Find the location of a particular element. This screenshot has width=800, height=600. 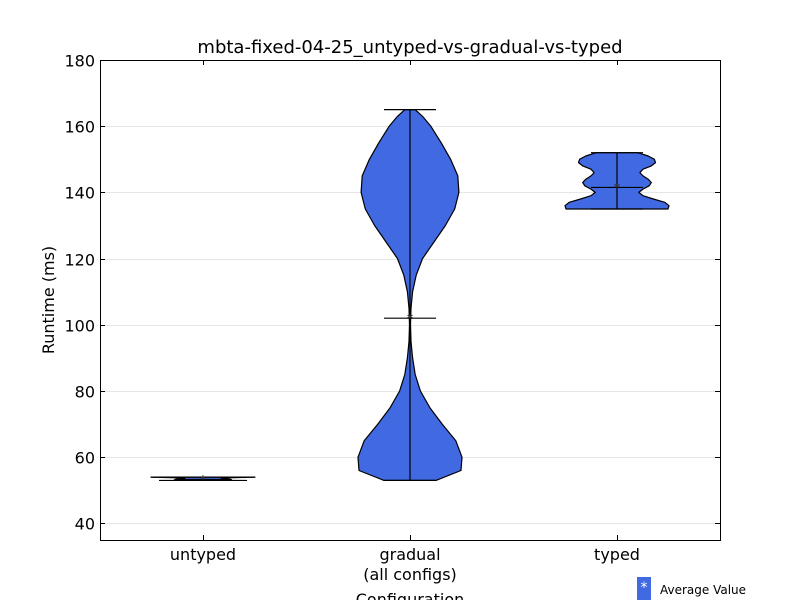

legend-label: Average Value is located at coordinates (703, 590).